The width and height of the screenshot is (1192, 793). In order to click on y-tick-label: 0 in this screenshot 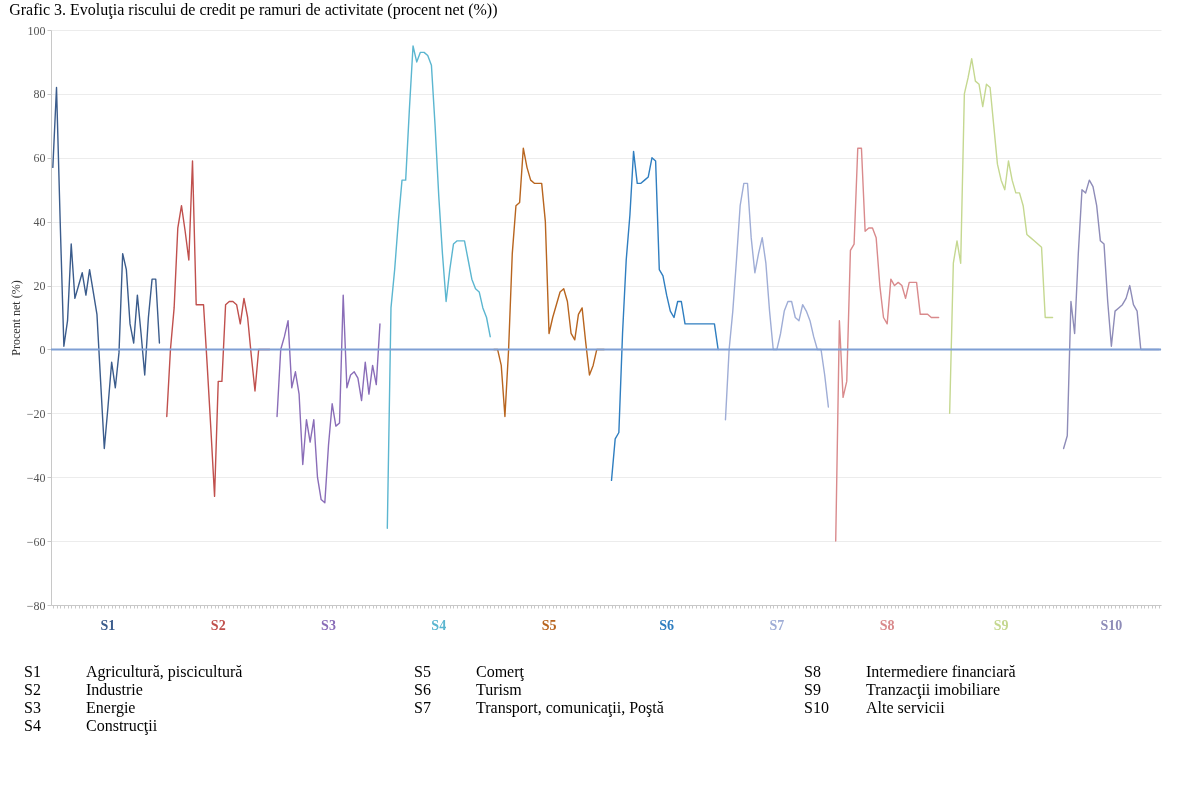, I will do `click(42, 349)`.